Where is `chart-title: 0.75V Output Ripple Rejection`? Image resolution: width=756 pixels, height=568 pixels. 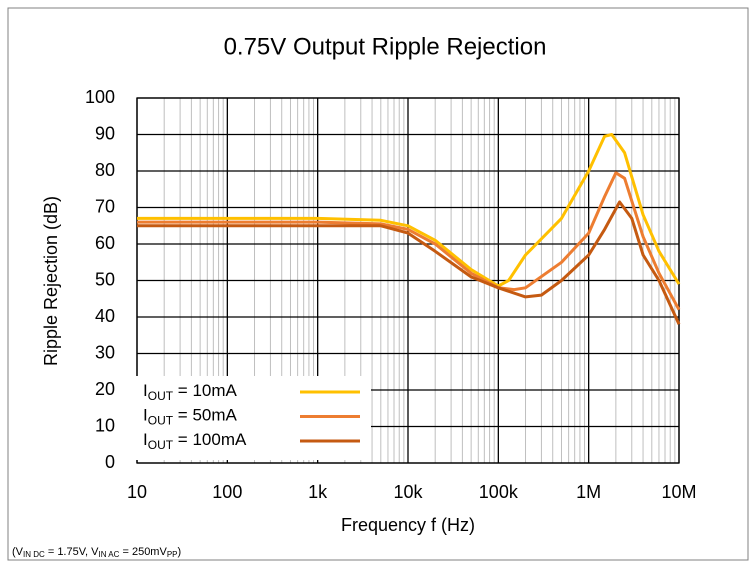
chart-title: 0.75V Output Ripple Rejection is located at coordinates (385, 46).